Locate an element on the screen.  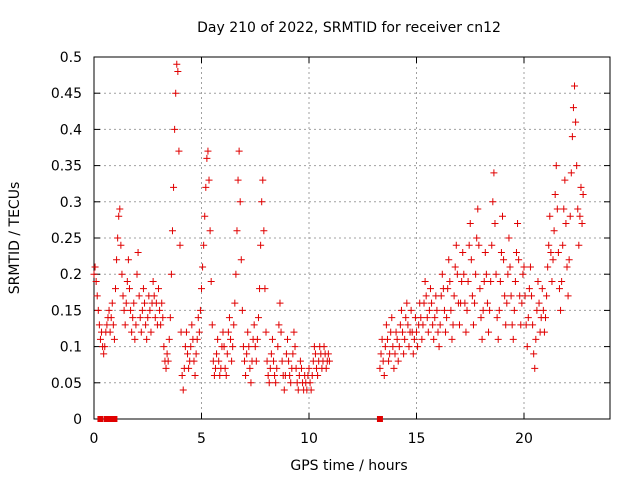
y-tick-label: 0.15 is located at coordinates (66, 311).